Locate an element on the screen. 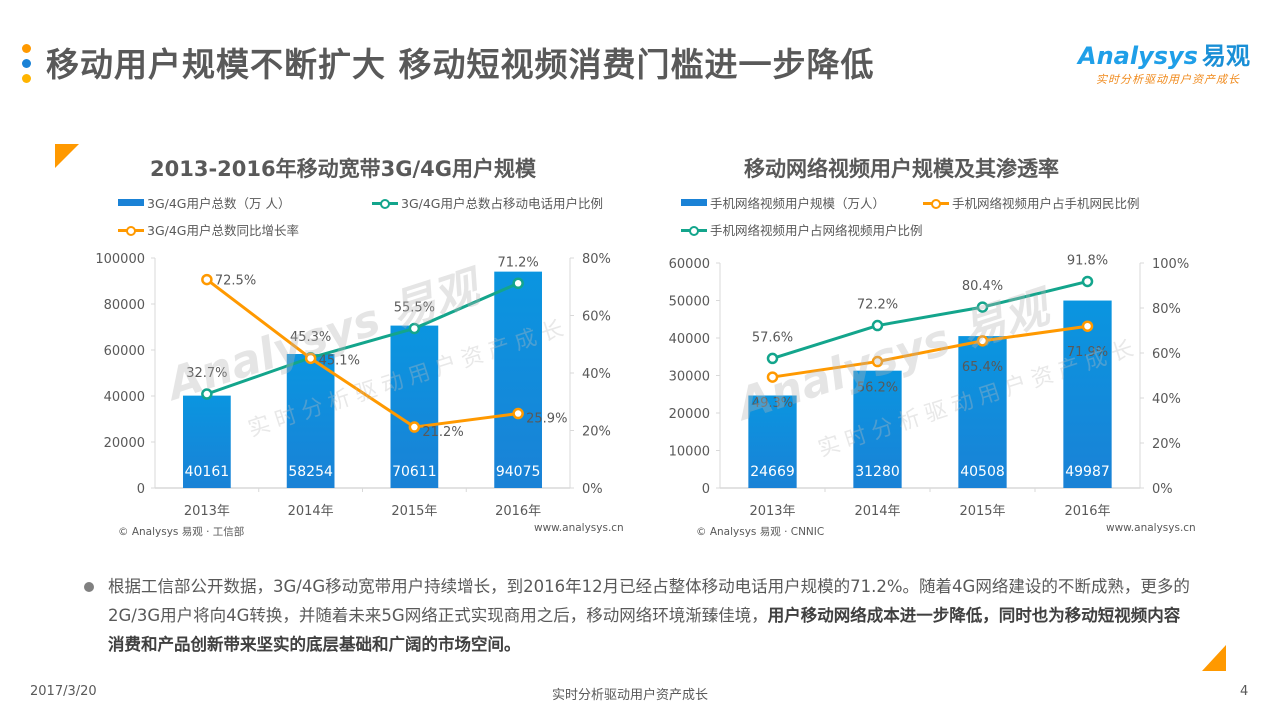 The image size is (1280, 720). footer-tagline: 实时分析驱动用户资产成长 is located at coordinates (630, 695).